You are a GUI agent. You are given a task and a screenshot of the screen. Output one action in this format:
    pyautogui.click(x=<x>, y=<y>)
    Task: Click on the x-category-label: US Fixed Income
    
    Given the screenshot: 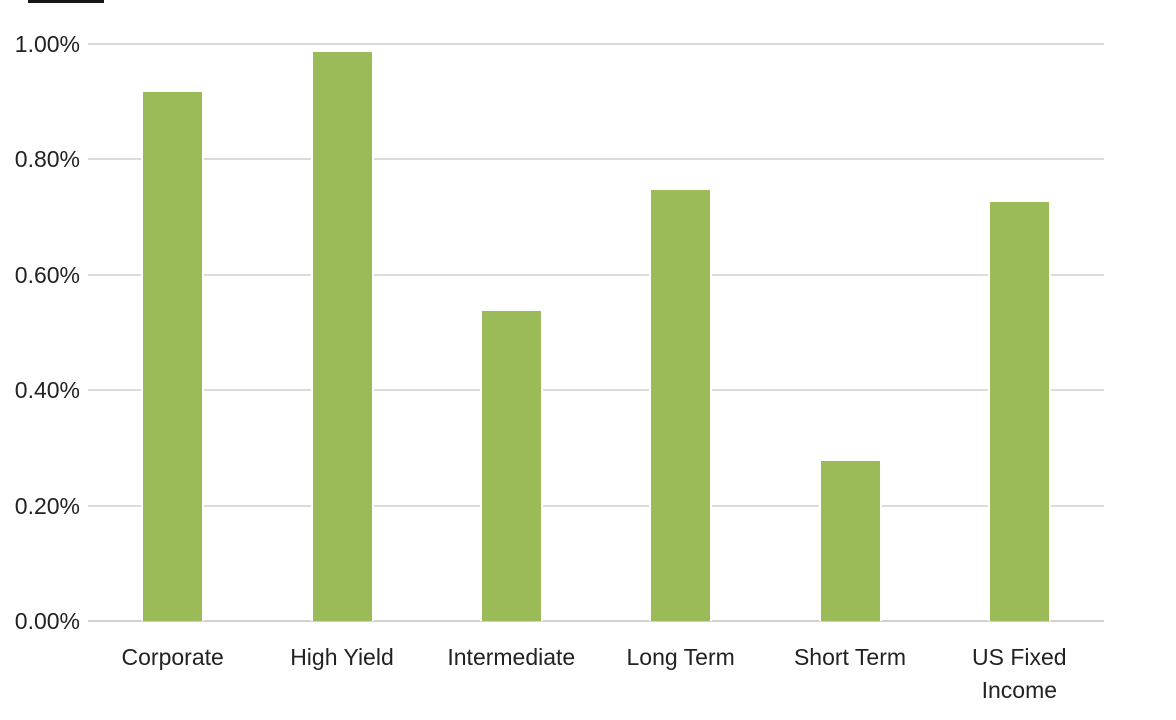 What is the action you would take?
    pyautogui.click(x=1019, y=673)
    